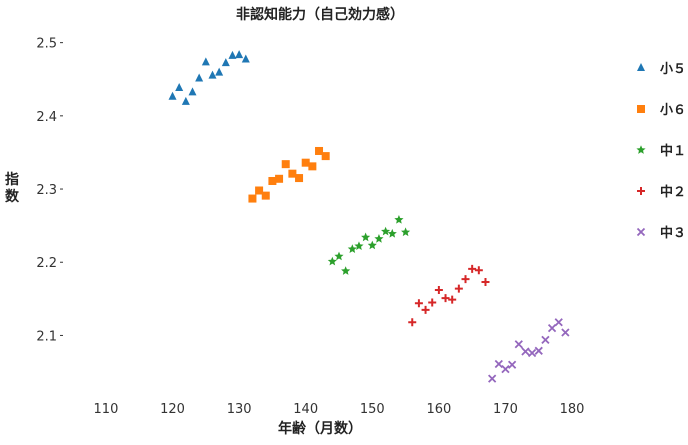 This screenshot has height=445, width=688. Describe the element at coordinates (239, 409) in the screenshot. I see `x-tick-label: 130` at that location.